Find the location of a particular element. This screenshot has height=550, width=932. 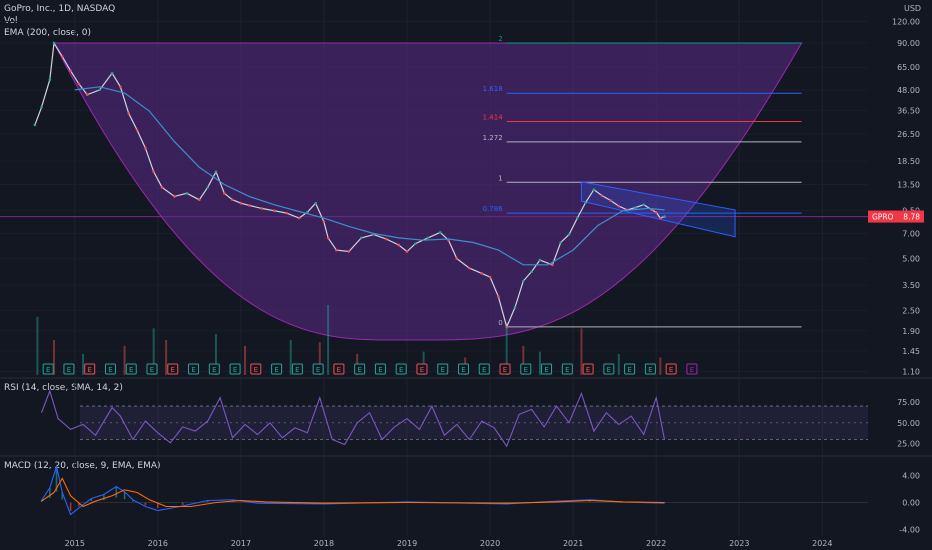

y-tick-label: 1.90 is located at coordinates (911, 331).